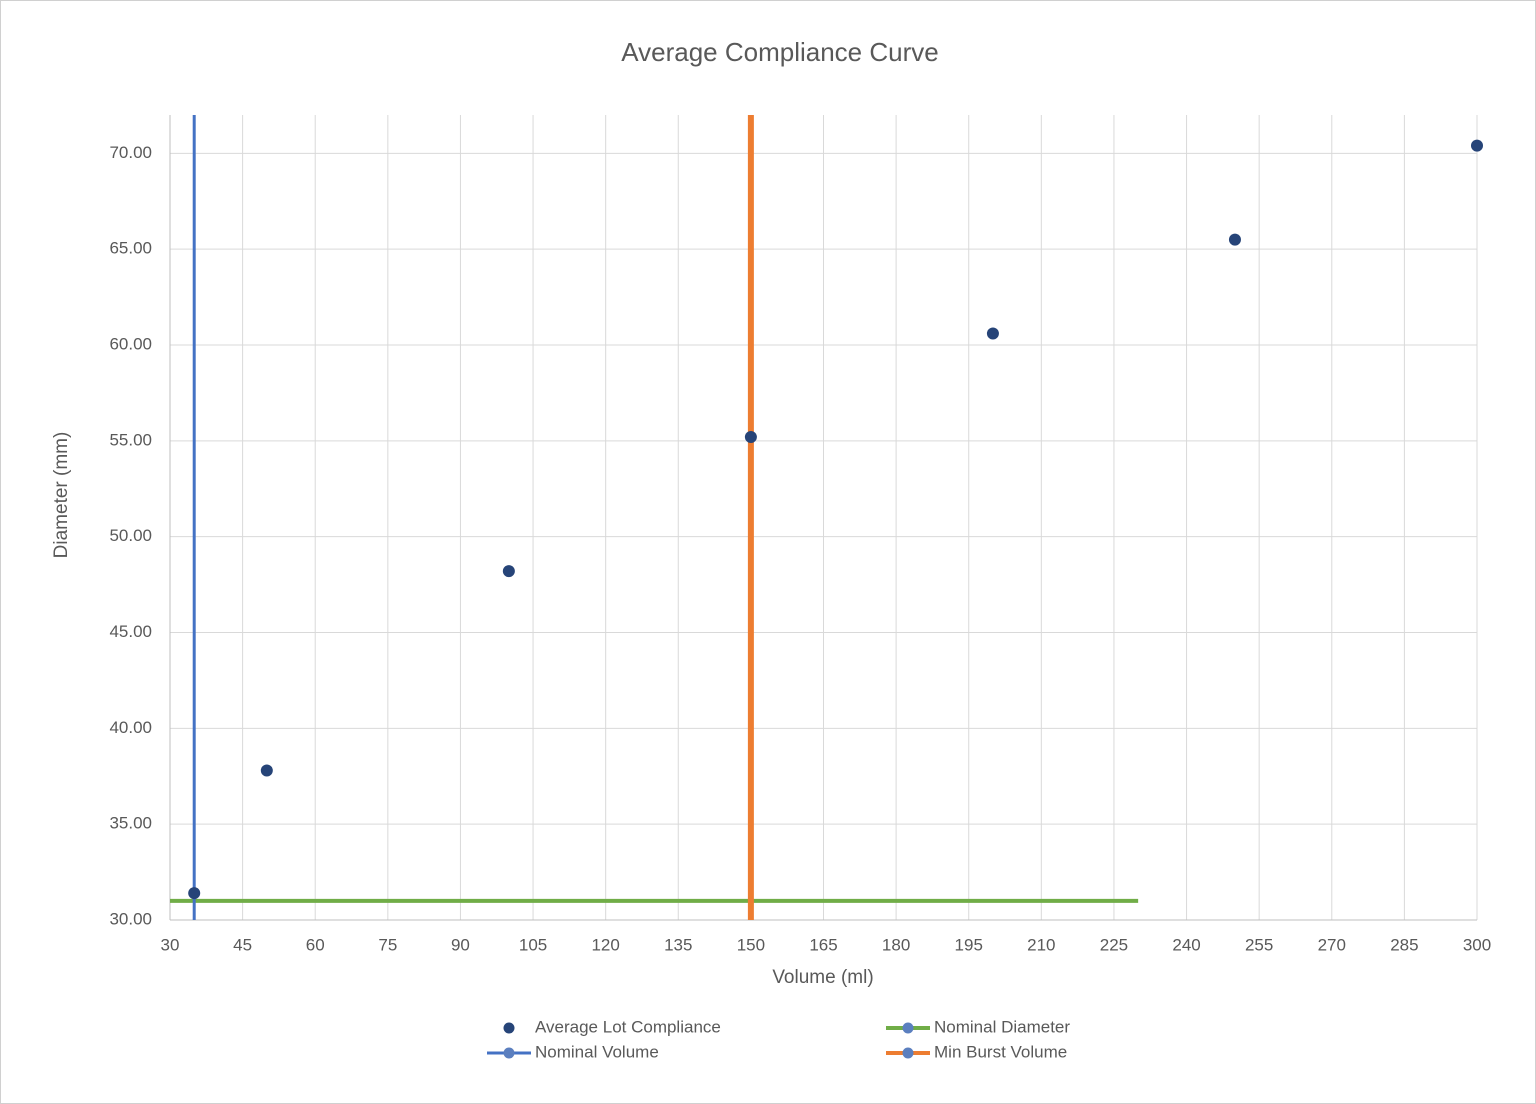 This screenshot has width=1536, height=1104. Describe the element at coordinates (130, 918) in the screenshot. I see `y-tick-label: 30.00` at that location.